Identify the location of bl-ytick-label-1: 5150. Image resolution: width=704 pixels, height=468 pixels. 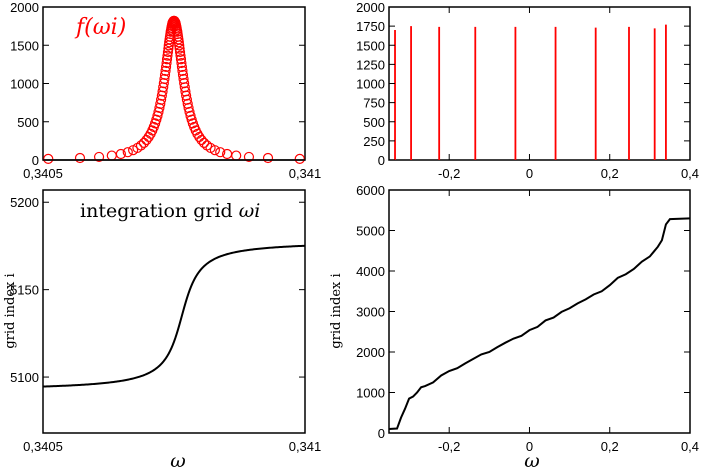
(24, 290).